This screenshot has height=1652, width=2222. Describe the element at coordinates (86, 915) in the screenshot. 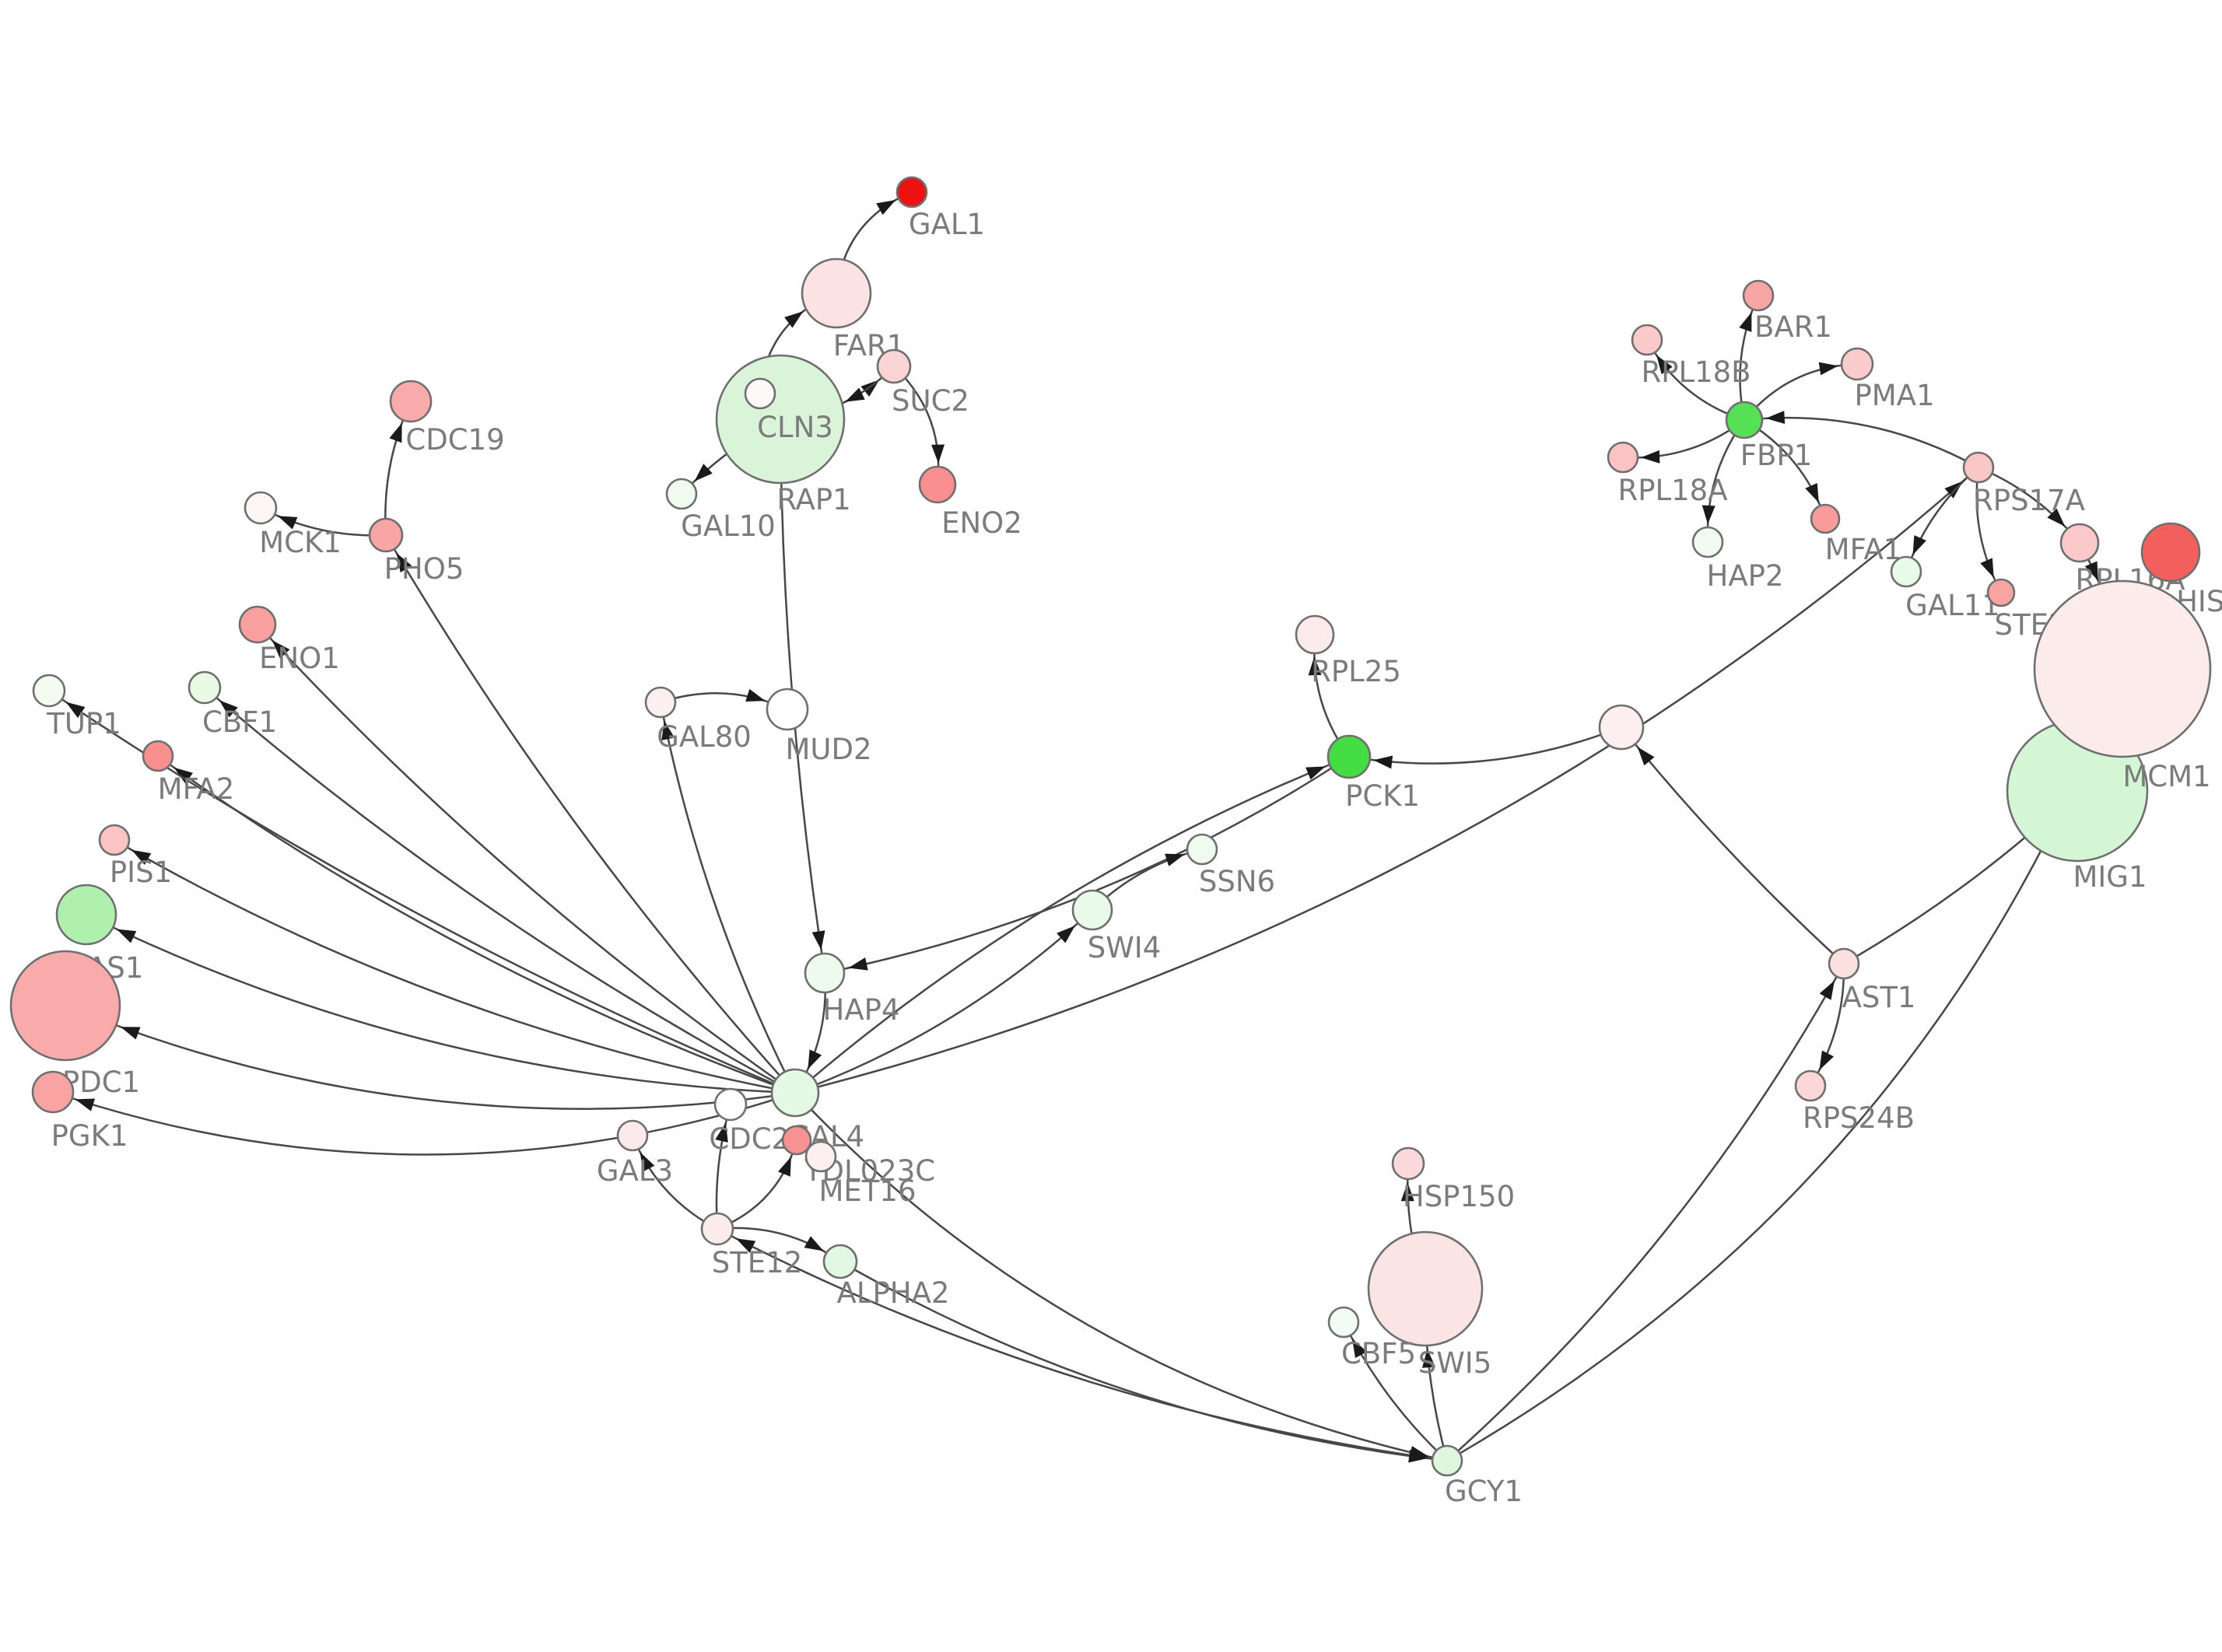

I see `node-ras1` at that location.